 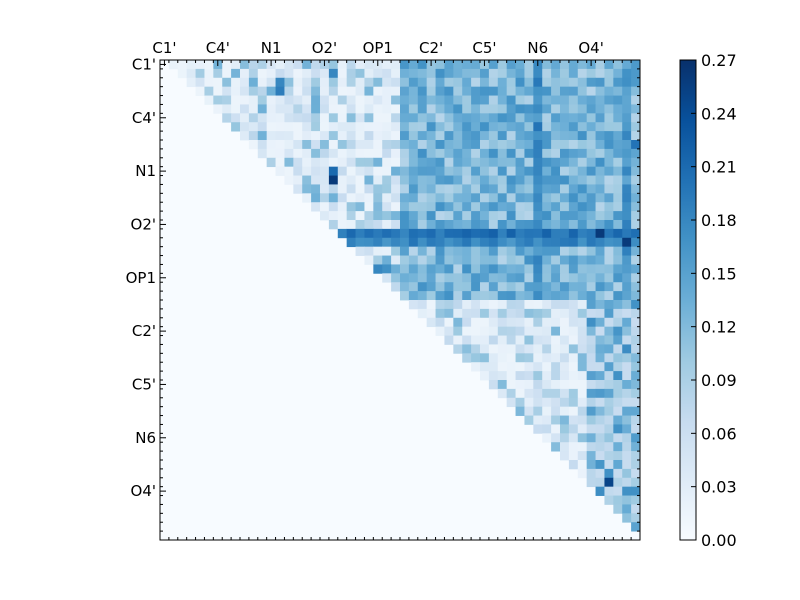 I want to click on x-tick-label: N6, so click(x=537, y=48).